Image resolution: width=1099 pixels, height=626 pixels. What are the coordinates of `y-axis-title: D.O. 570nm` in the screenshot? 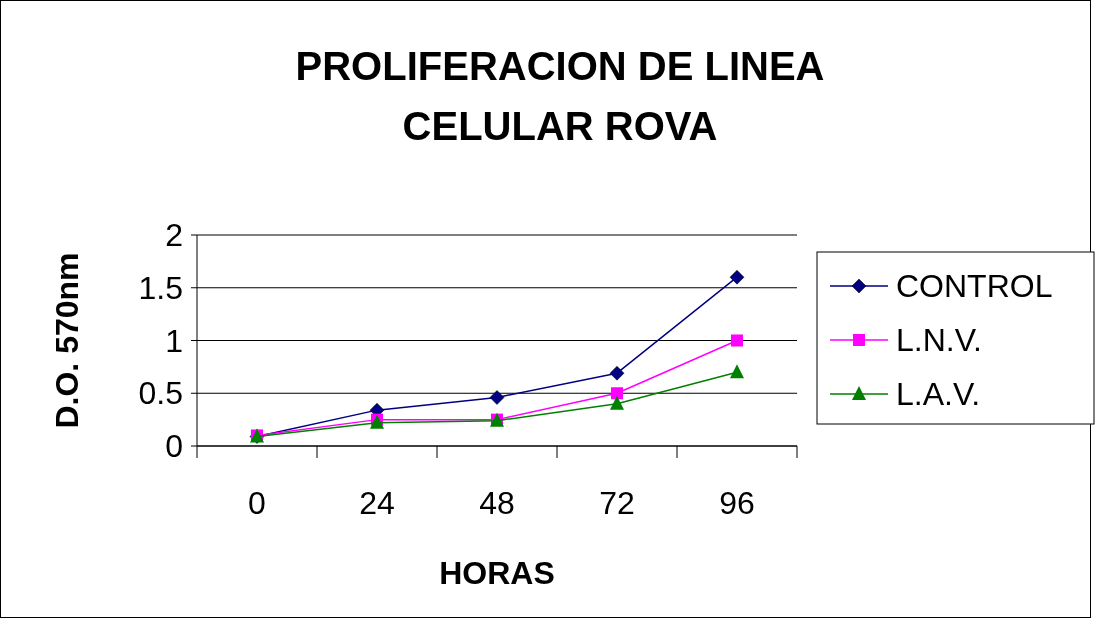 It's located at (67, 340).